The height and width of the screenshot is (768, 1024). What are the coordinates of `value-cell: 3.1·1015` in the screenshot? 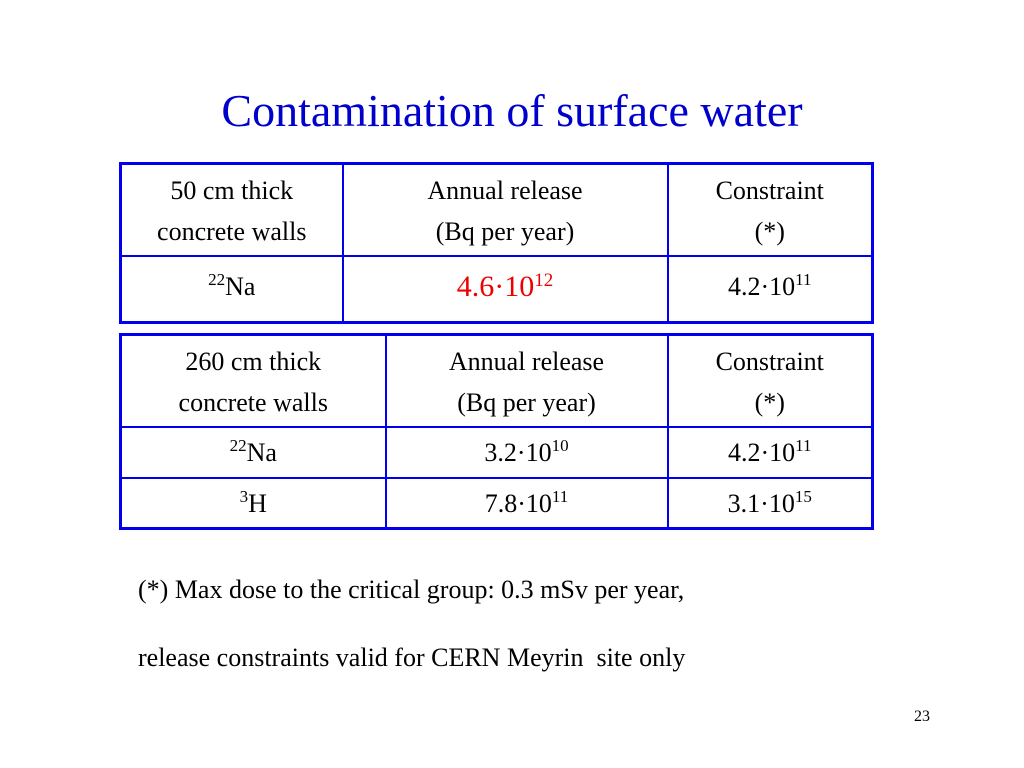 It's located at (770, 503).